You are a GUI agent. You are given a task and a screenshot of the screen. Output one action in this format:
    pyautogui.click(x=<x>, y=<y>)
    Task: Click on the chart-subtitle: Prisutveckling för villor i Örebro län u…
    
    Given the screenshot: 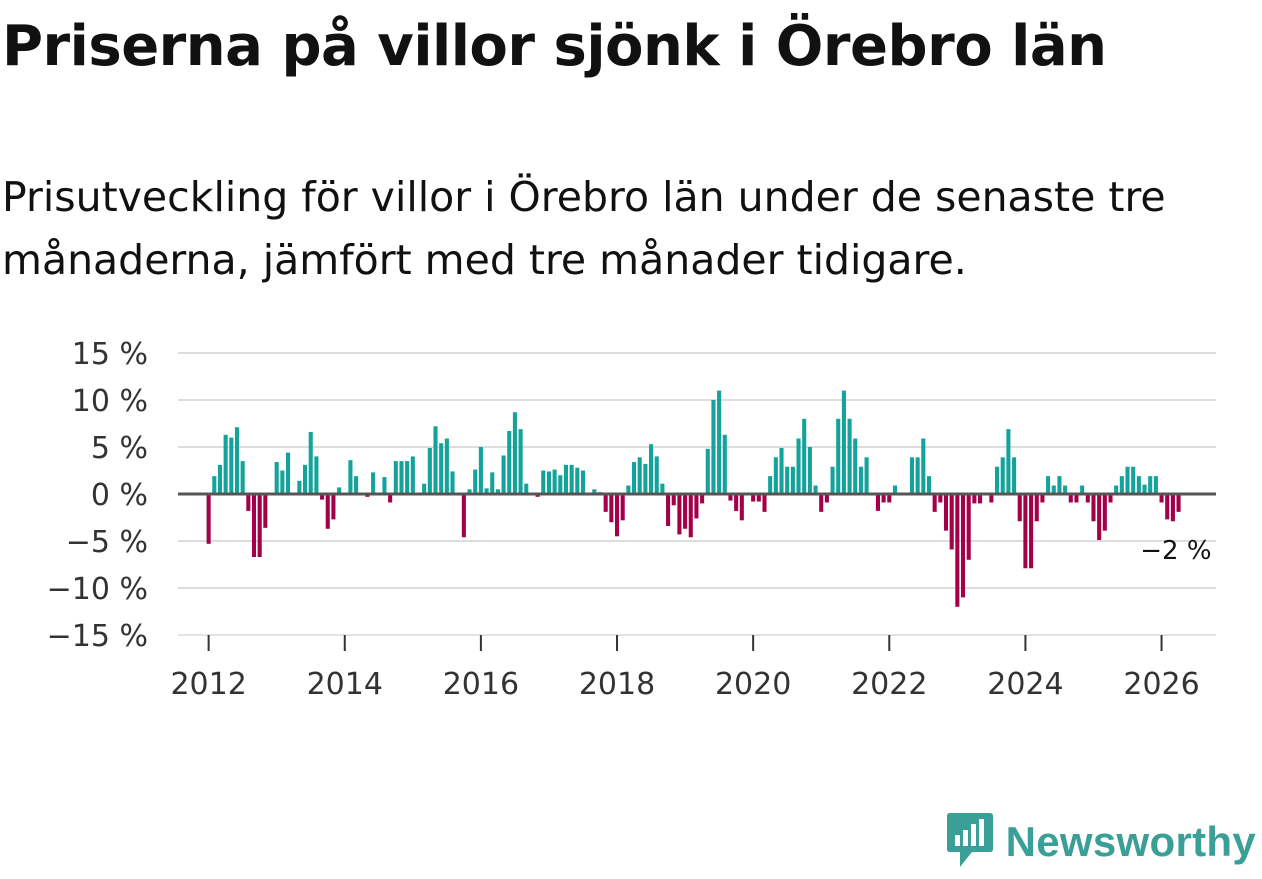 What is the action you would take?
    pyautogui.click(x=584, y=228)
    